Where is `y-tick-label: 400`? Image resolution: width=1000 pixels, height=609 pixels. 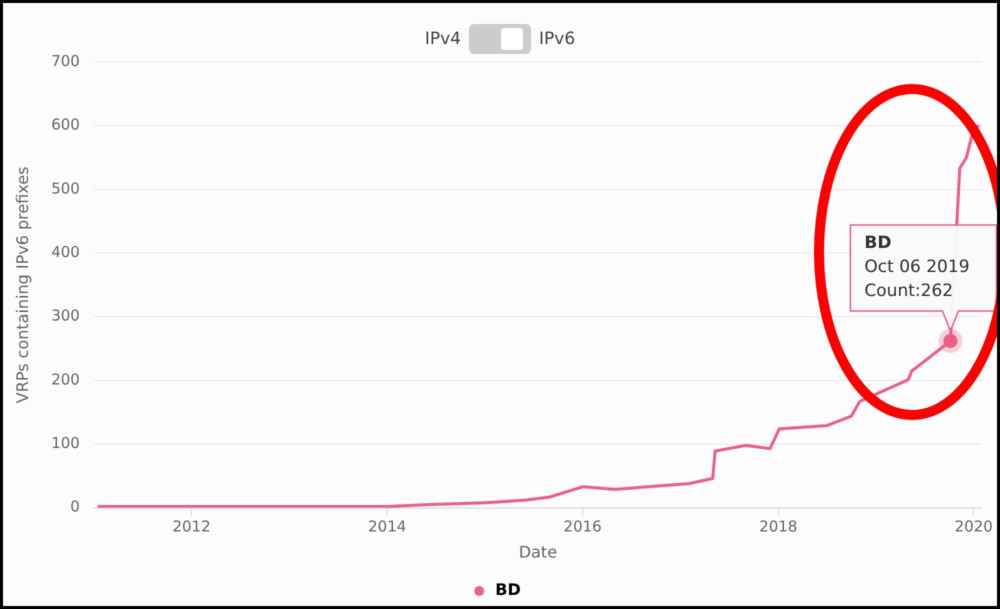
y-tick-label: 400 is located at coordinates (65, 251).